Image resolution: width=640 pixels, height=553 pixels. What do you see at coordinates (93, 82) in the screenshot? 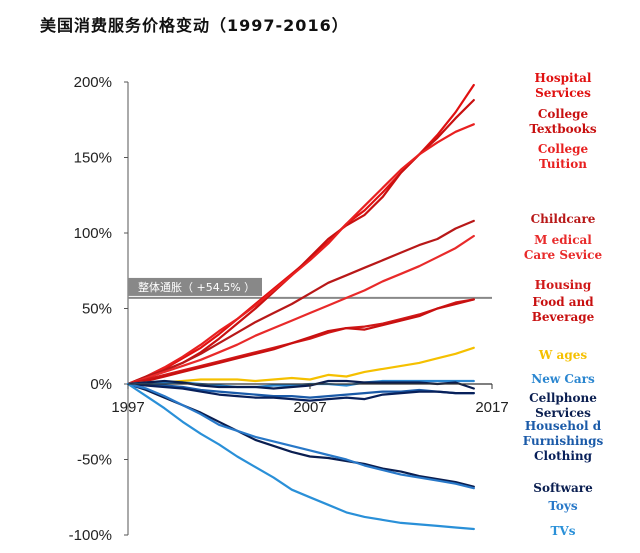
I see `y-tick-label: 200%` at bounding box center [93, 82].